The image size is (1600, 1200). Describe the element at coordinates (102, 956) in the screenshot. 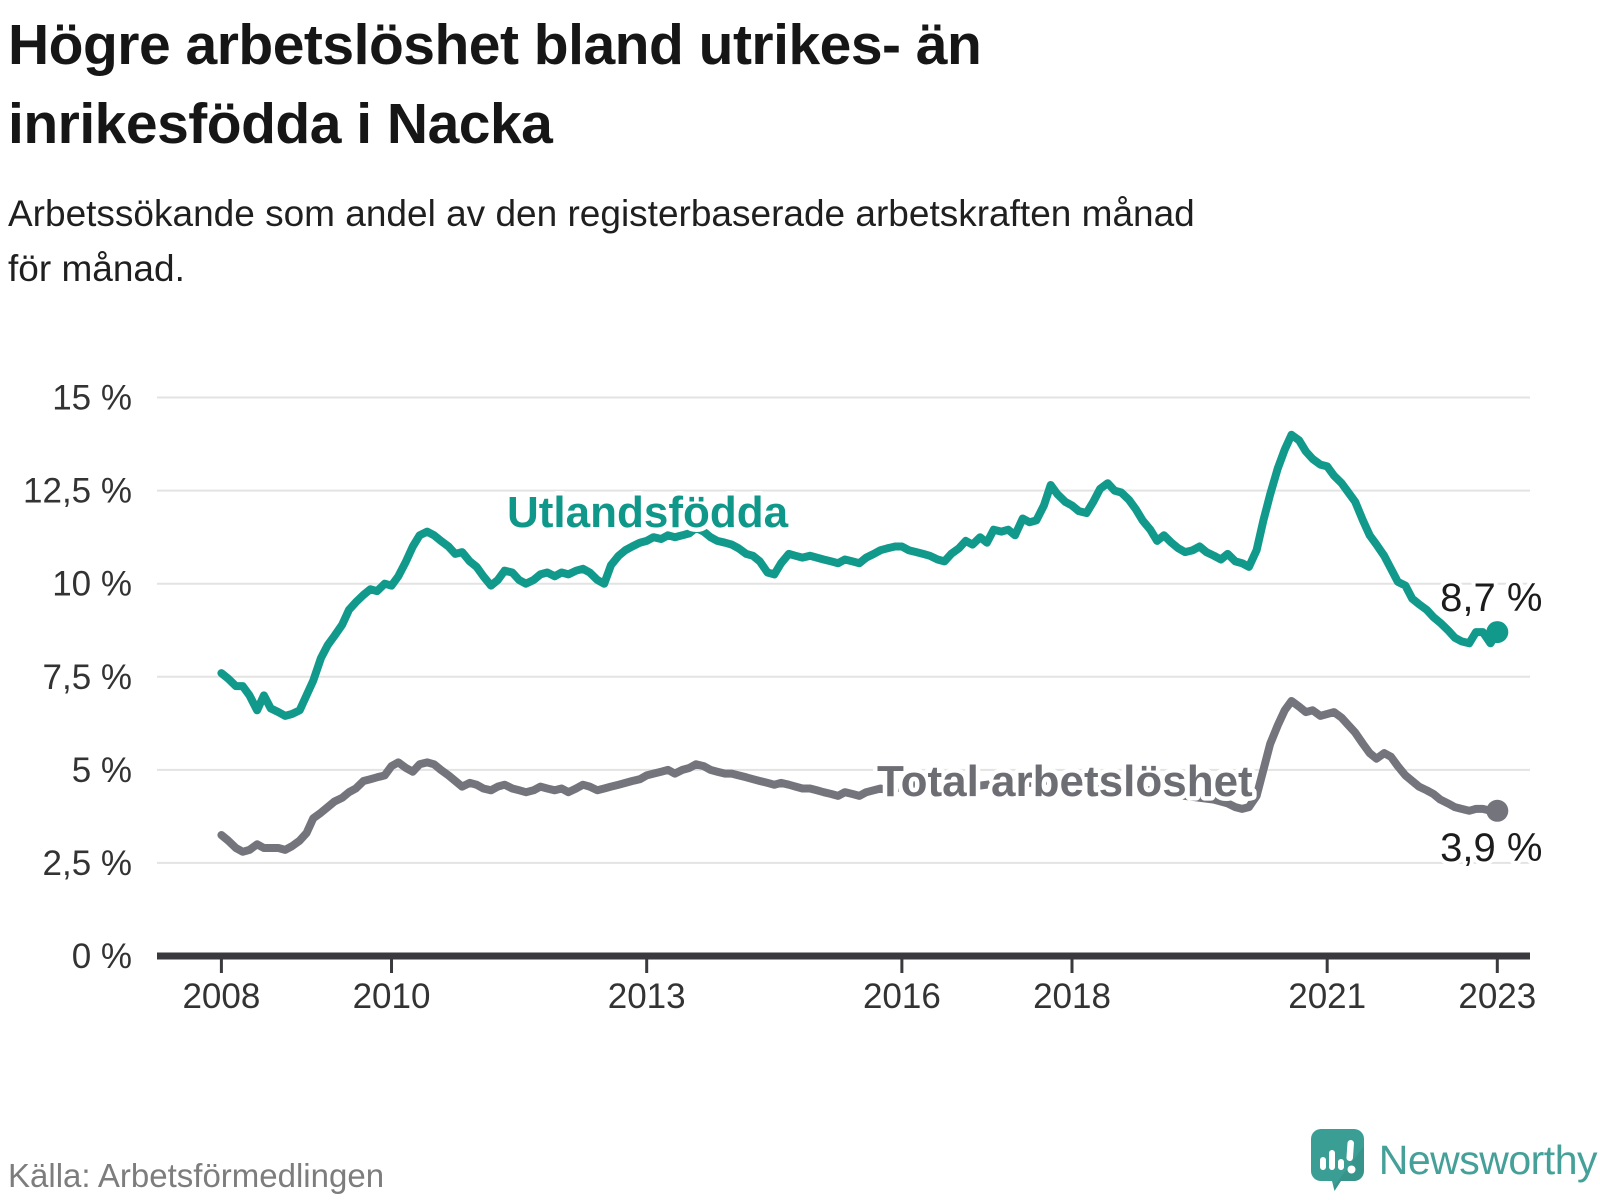

I see `y-tick-label: 0 %` at that location.